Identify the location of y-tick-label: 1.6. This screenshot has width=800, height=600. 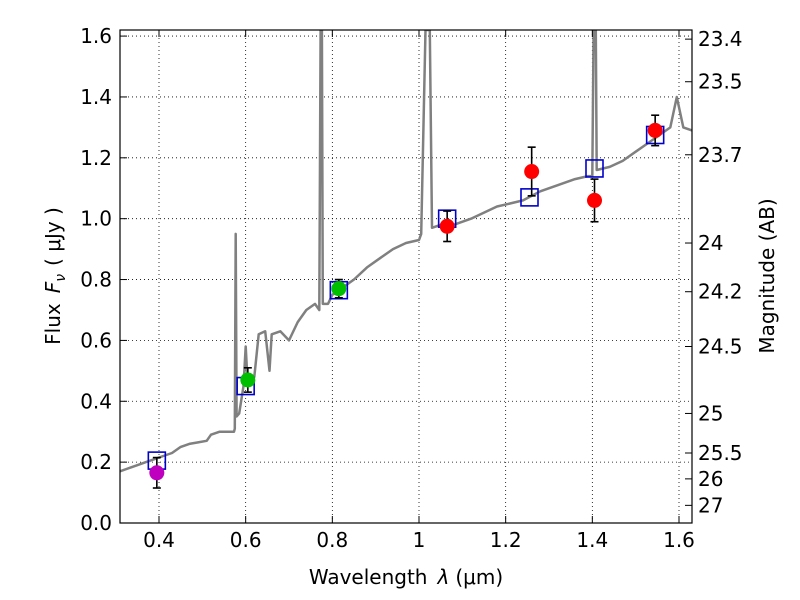
(96, 36).